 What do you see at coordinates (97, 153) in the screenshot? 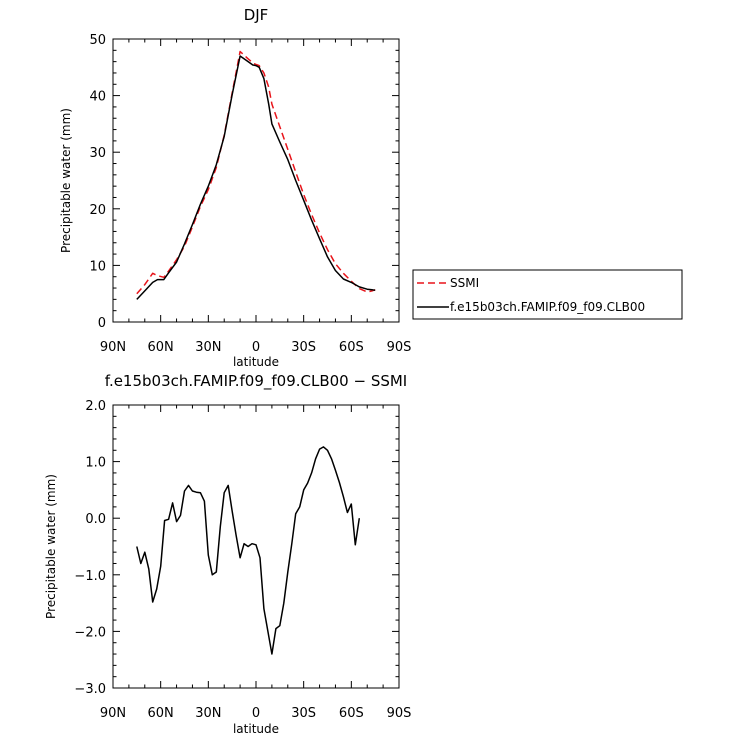
I see `chart-top-y-tick-label: 30` at bounding box center [97, 153].